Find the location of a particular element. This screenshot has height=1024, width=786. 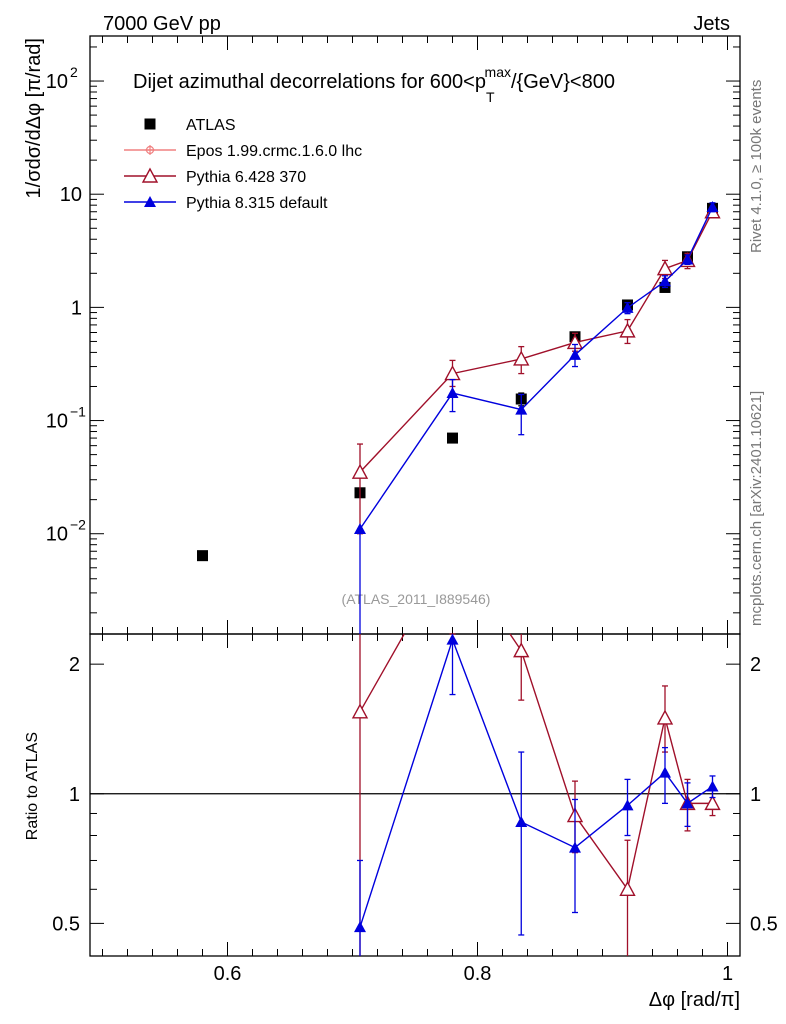

ratio-y-tick-label-right: 1 is located at coordinates (755, 795).